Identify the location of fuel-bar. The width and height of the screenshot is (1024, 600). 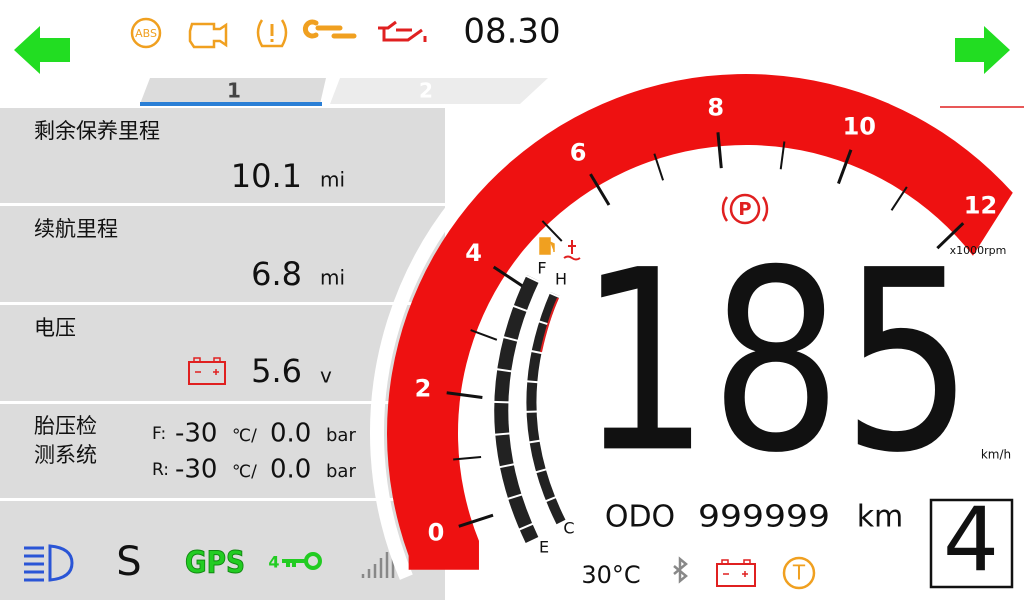
(517, 409).